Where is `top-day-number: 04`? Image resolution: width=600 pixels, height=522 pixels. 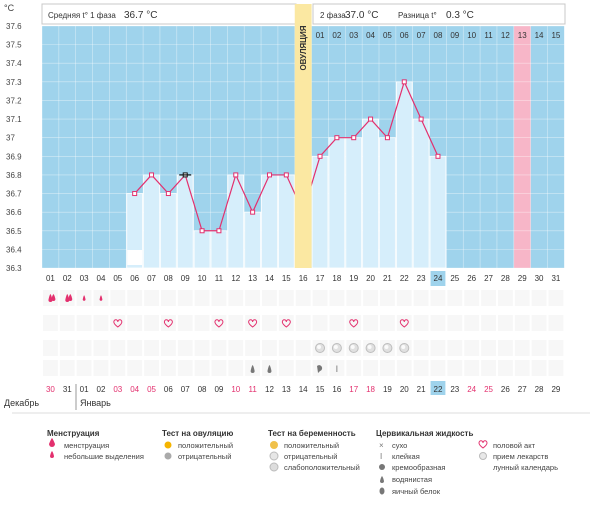
top-day-number: 04 is located at coordinates (370, 35).